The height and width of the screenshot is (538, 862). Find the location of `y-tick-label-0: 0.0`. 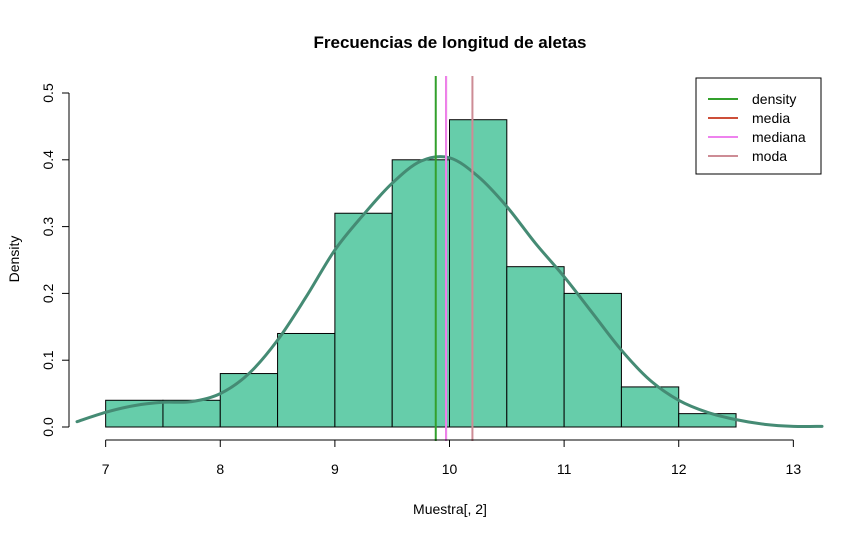

y-tick-label-0: 0.0 is located at coordinates (48, 427).